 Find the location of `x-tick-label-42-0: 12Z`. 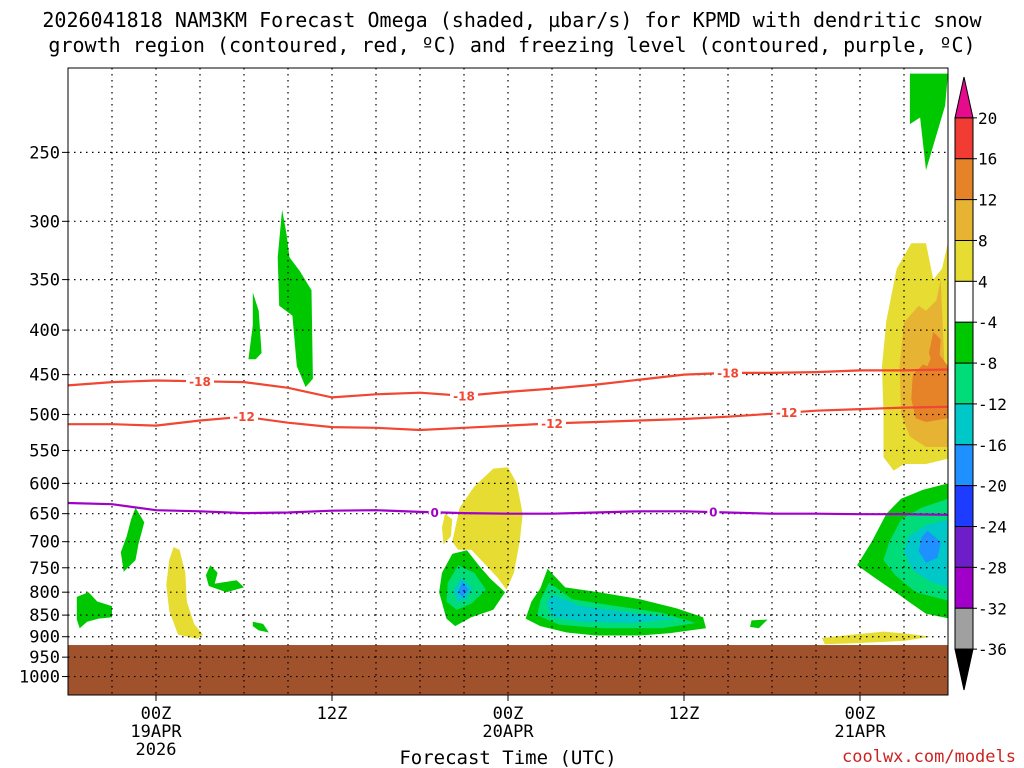

x-tick-label-42-0: 12Z is located at coordinates (684, 714).